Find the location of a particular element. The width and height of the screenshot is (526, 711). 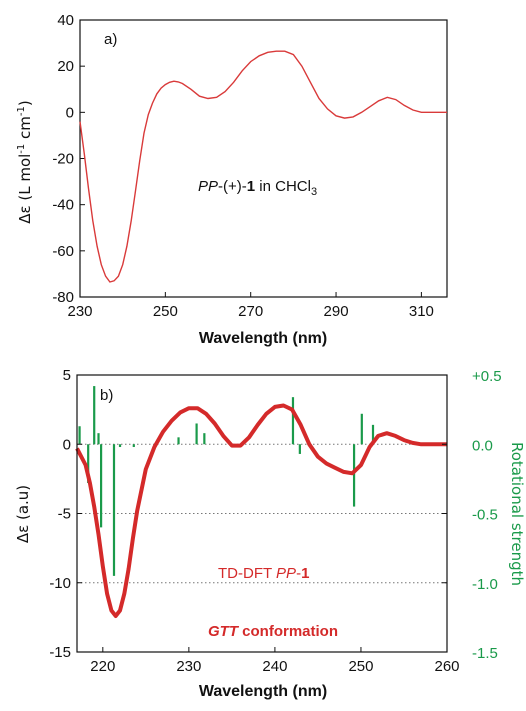

panel-b-label: b) is located at coordinates (106, 395).